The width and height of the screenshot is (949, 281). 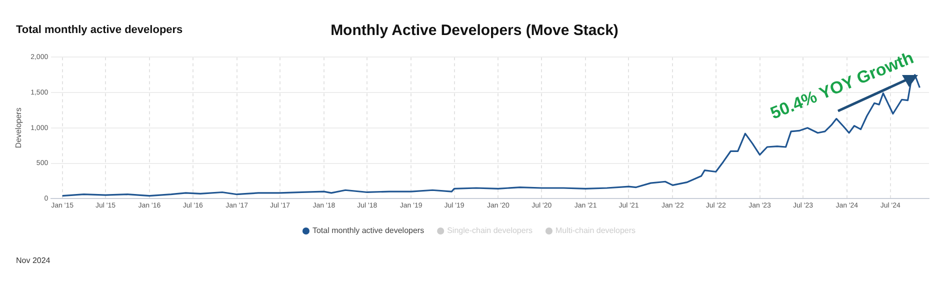 What do you see at coordinates (33, 260) in the screenshot?
I see `text: Nov 2024` at bounding box center [33, 260].